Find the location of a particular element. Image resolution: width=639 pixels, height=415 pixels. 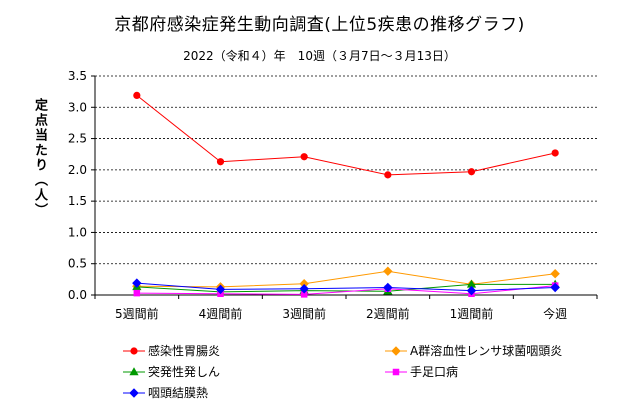

y-tick-label: 3.0 is located at coordinates (77, 107).